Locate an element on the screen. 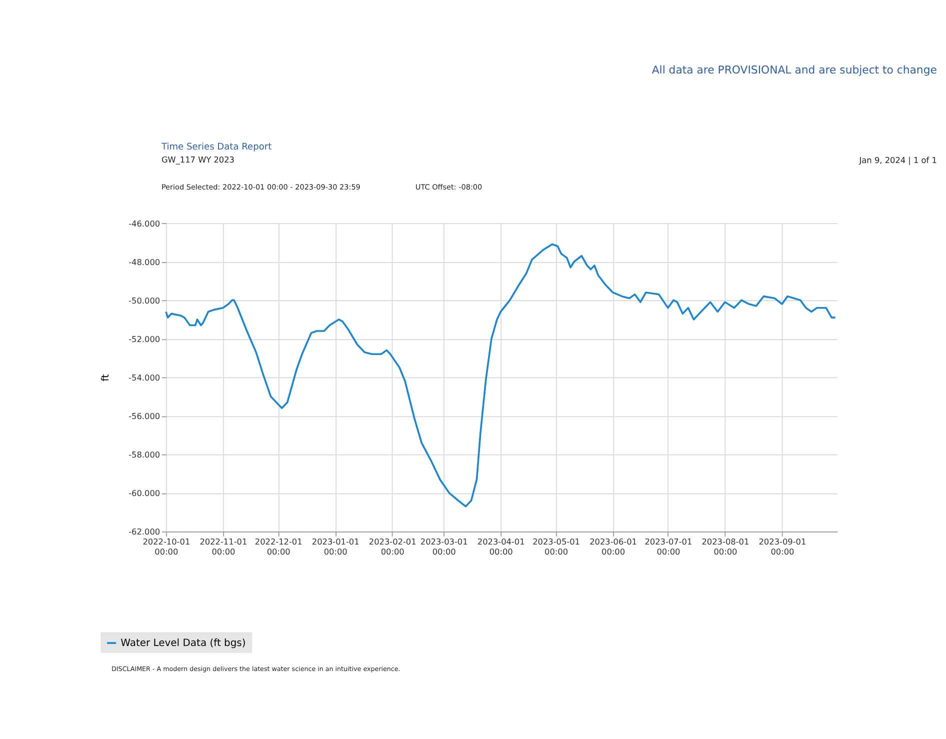  y-tick-label: -52.000 is located at coordinates (144, 339).